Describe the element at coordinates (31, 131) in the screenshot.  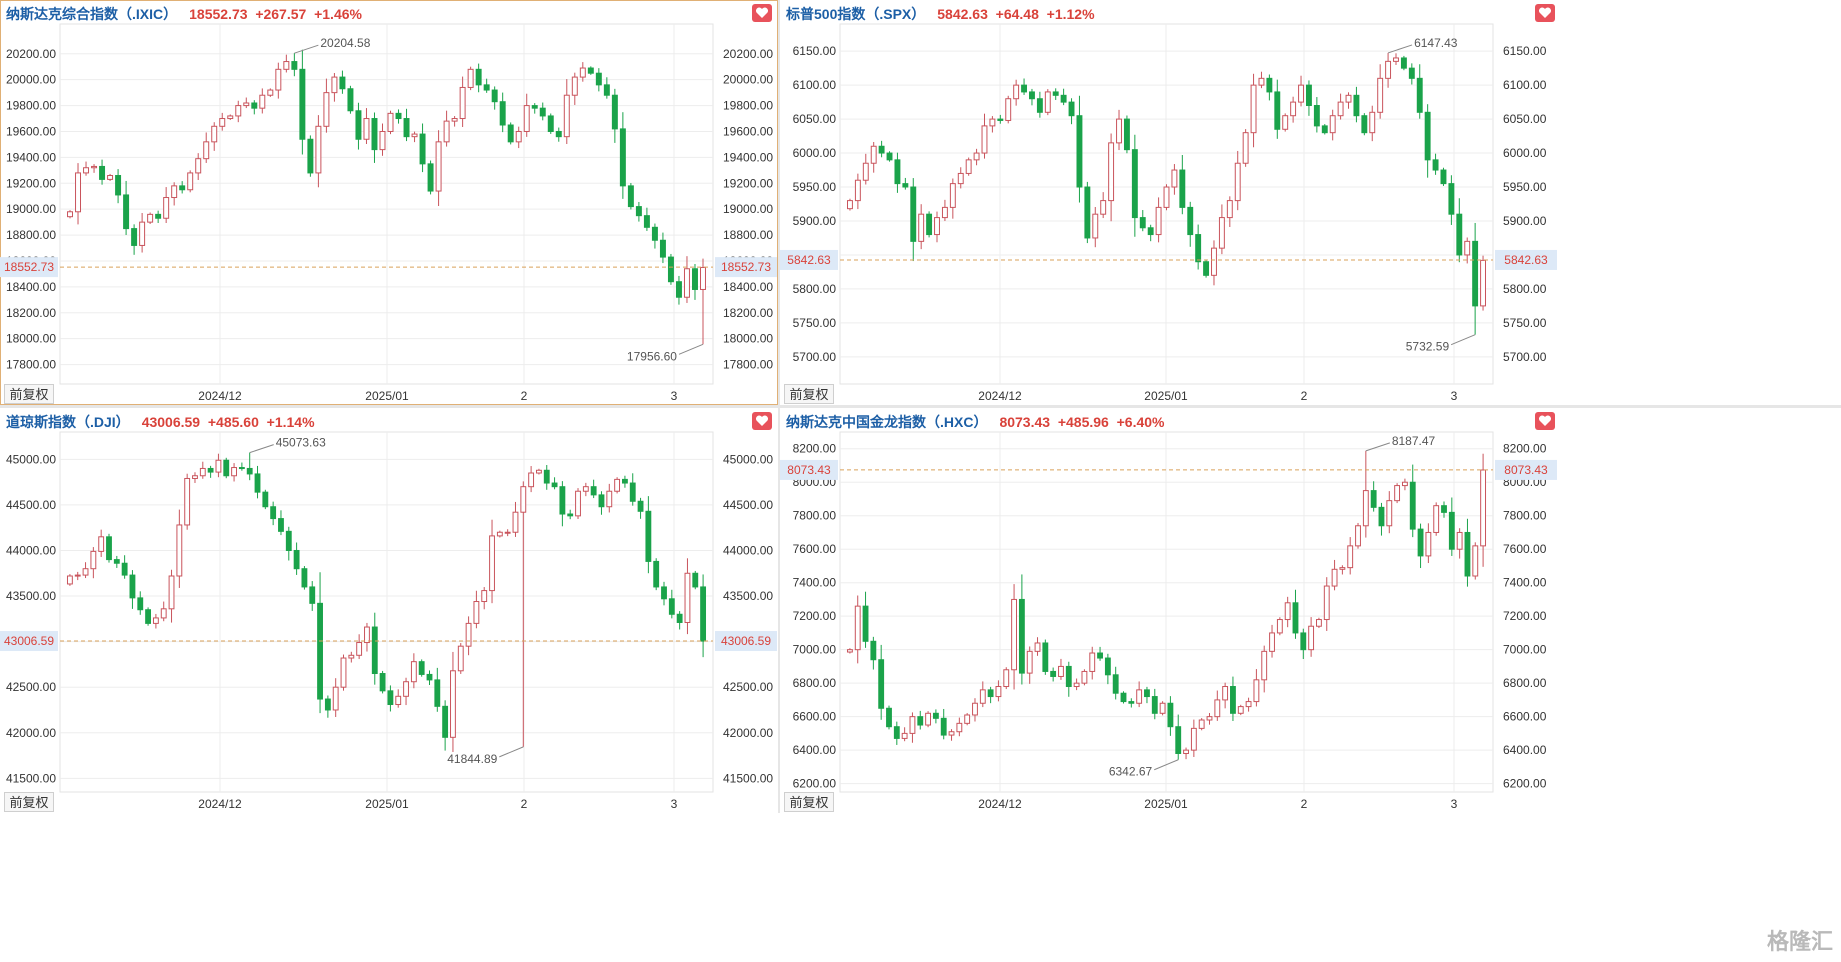
I see `y-tick-label-left: 19600.00` at that location.